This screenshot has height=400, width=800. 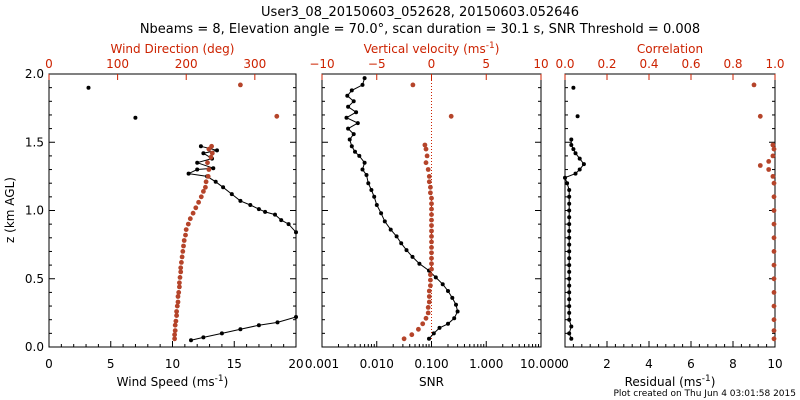 I want to click on bottom-tick-label: 0, so click(x=565, y=364).